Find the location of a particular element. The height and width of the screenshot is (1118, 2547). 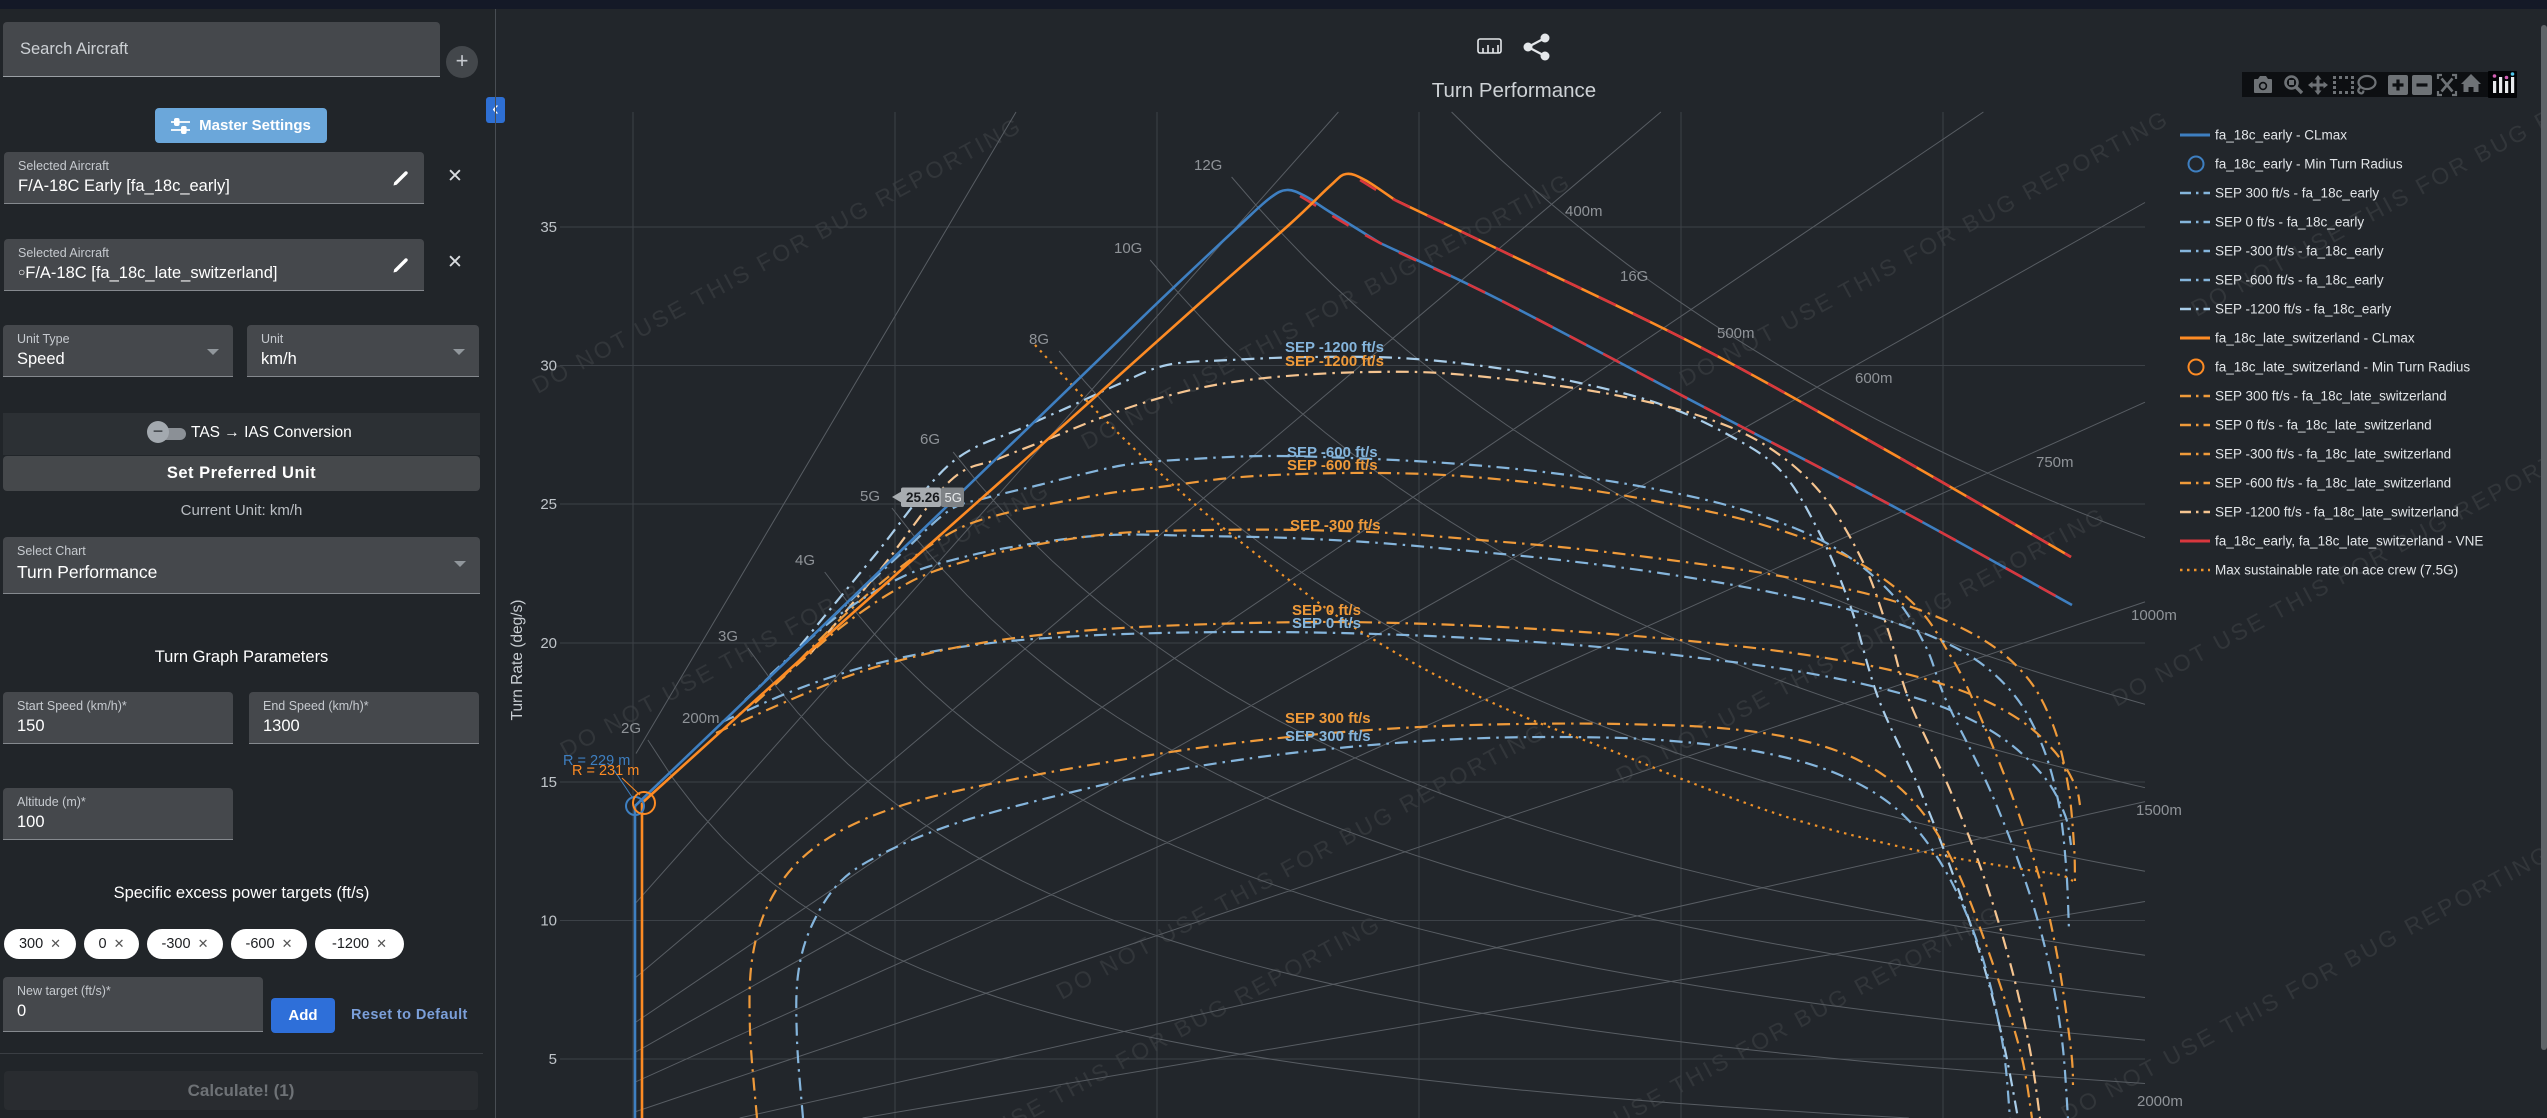

svg-text: 2000m is located at coordinates (2160, 1101).